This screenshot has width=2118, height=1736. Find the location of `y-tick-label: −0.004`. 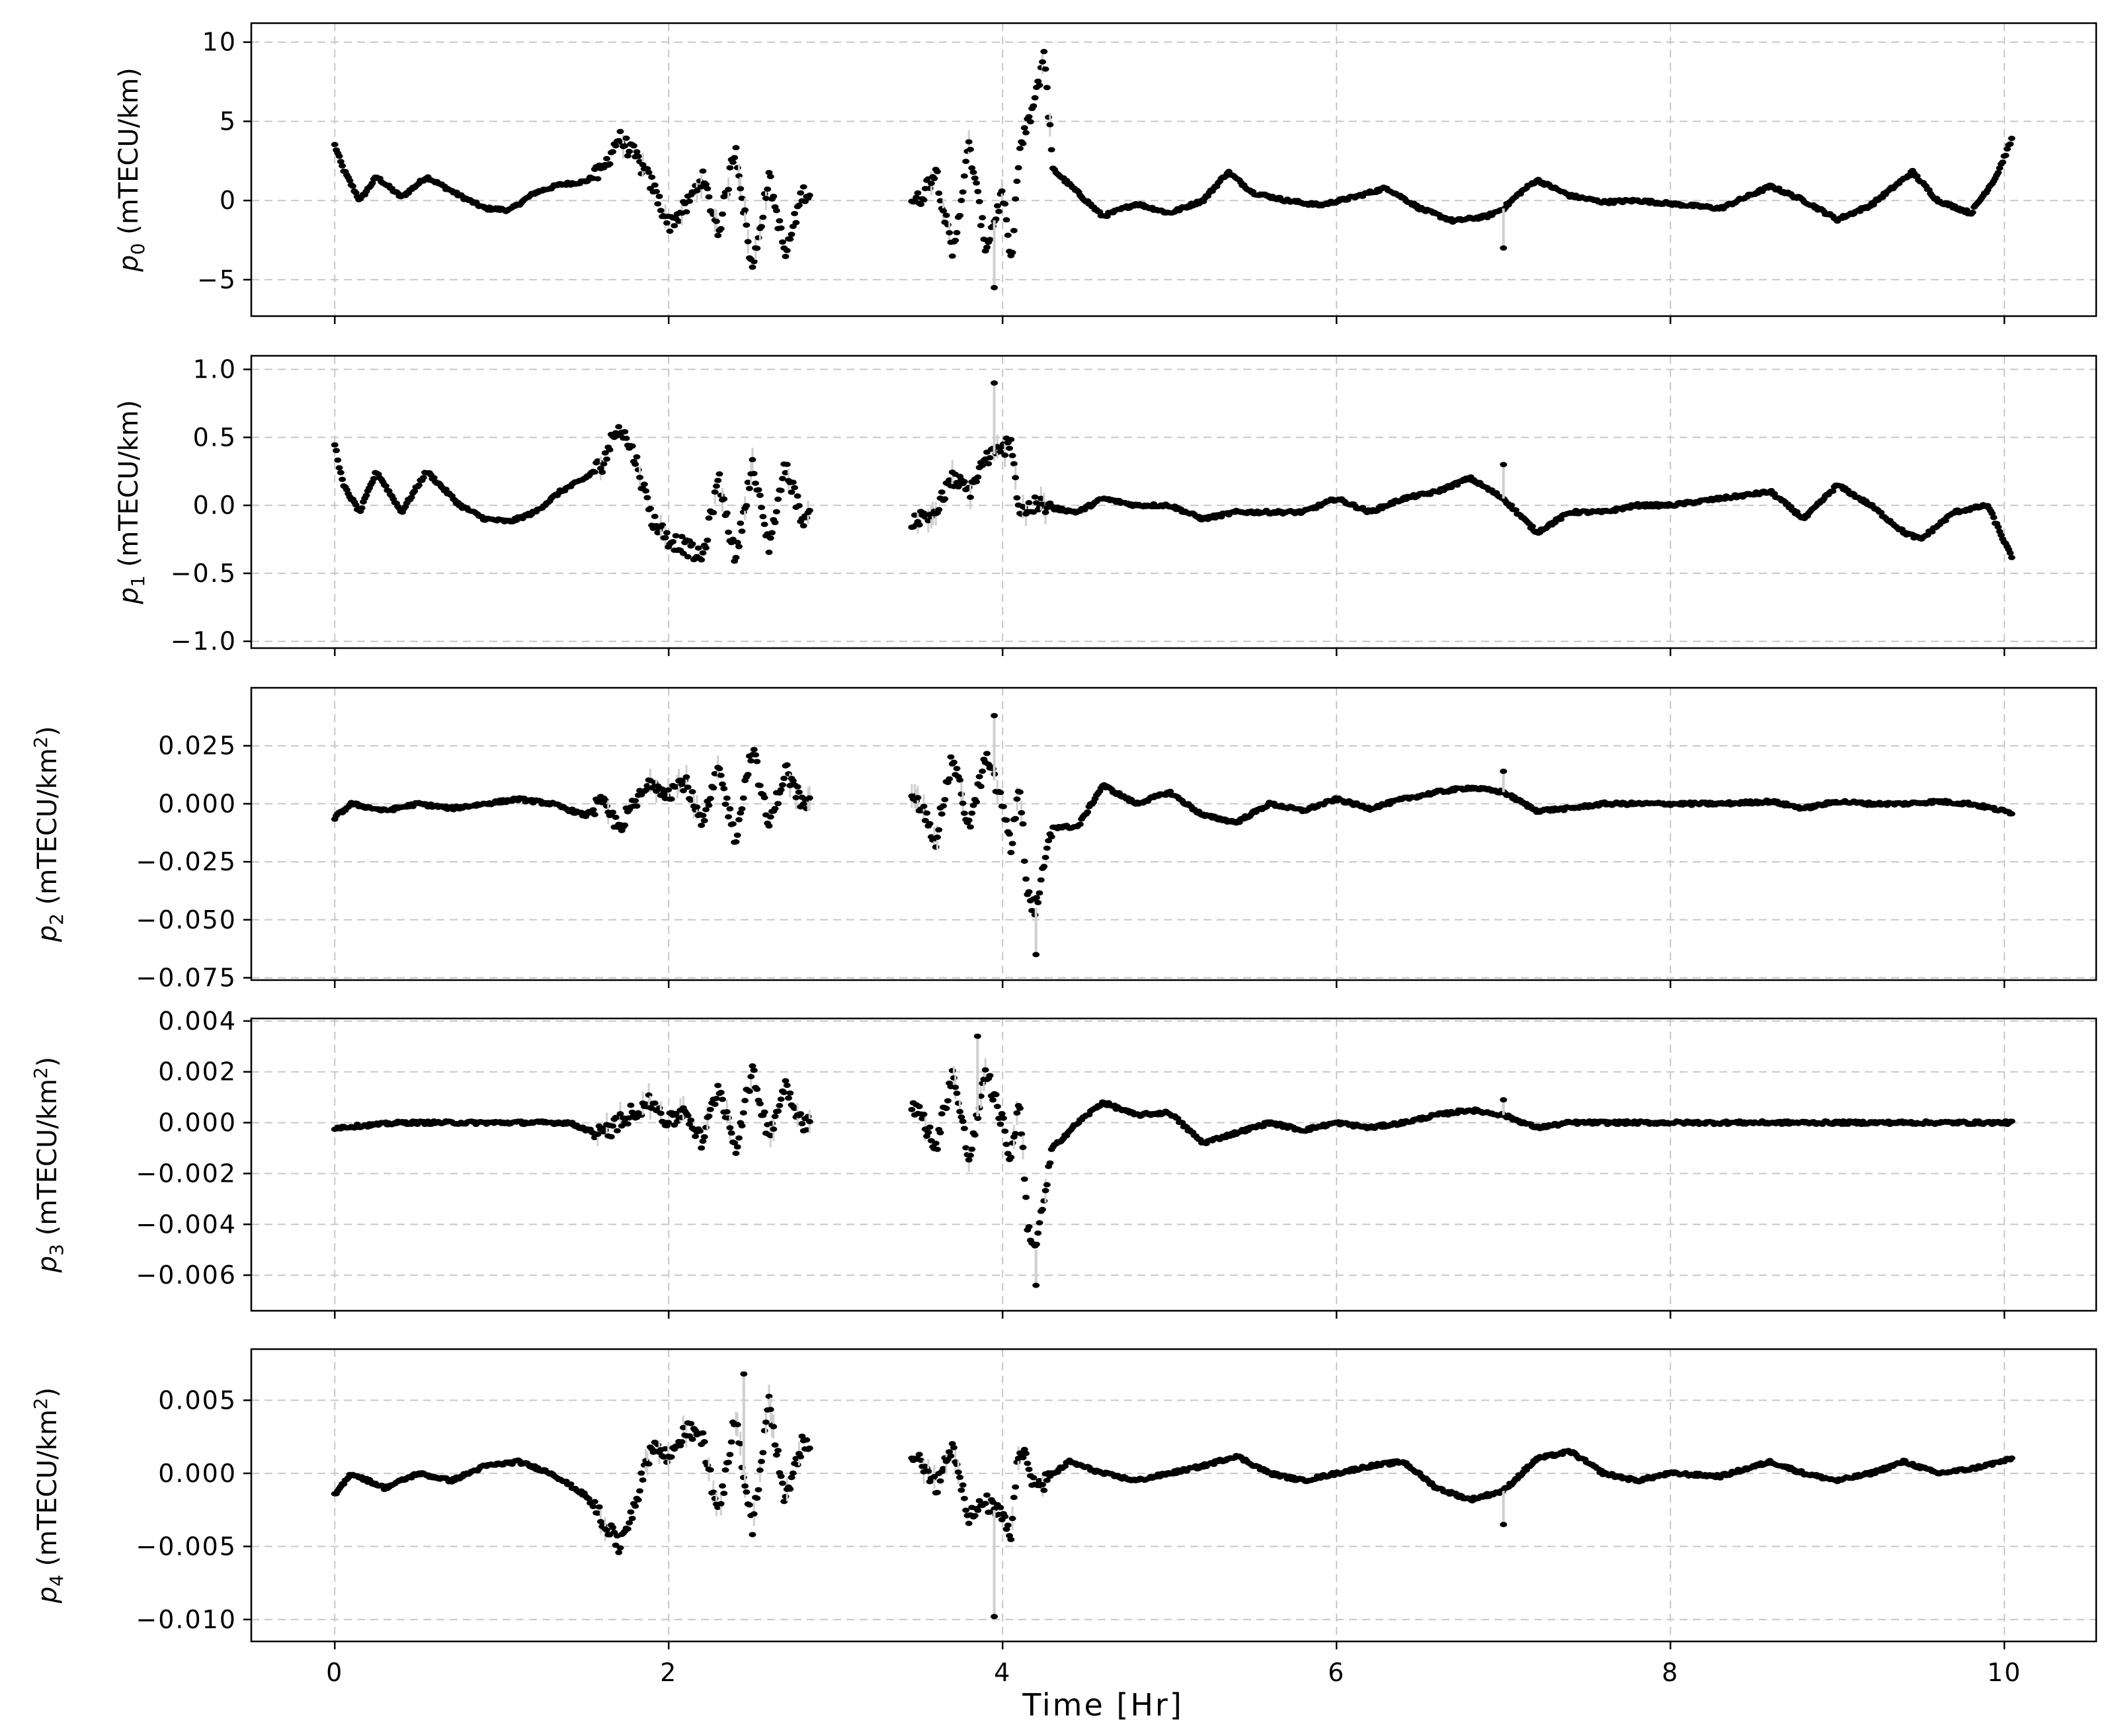

y-tick-label: −0.004 is located at coordinates (186, 1225).